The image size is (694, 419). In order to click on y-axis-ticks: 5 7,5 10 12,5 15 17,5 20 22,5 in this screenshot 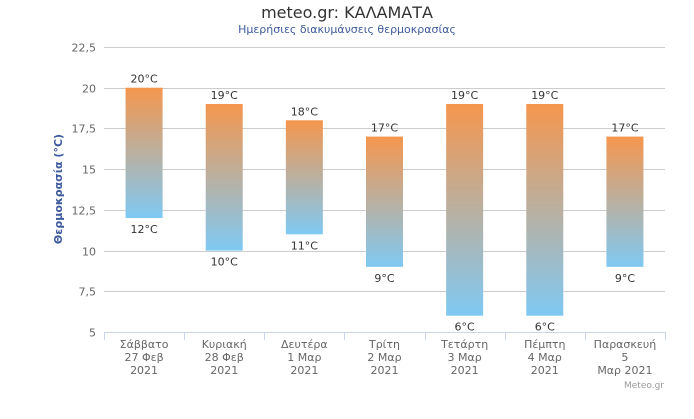, I will do `click(84, 191)`.